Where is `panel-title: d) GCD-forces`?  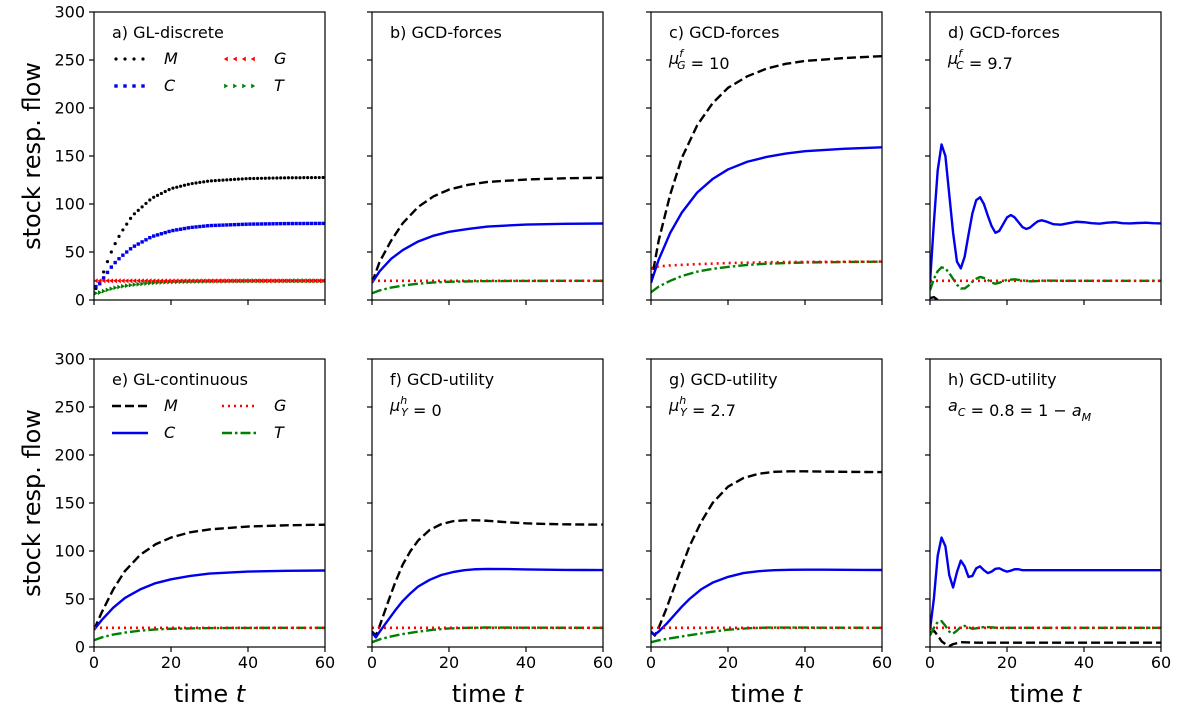
panel-title: d) GCD-forces is located at coordinates (1004, 32).